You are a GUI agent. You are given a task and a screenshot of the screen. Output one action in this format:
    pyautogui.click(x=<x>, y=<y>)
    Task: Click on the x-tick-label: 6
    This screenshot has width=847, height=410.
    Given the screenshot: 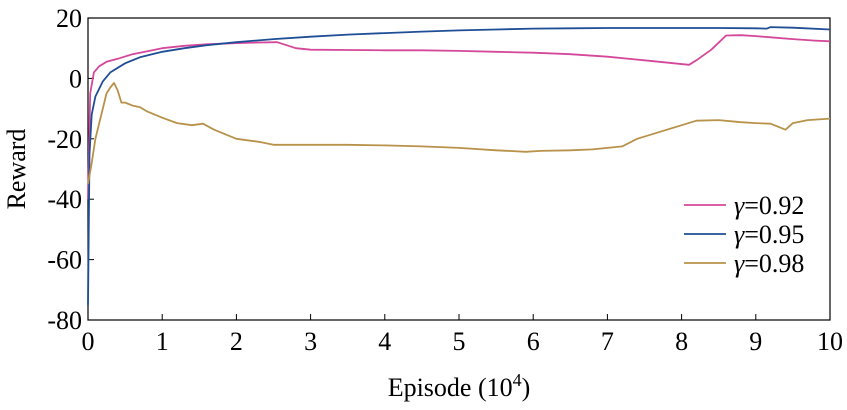 What is the action you would take?
    pyautogui.click(x=533, y=341)
    